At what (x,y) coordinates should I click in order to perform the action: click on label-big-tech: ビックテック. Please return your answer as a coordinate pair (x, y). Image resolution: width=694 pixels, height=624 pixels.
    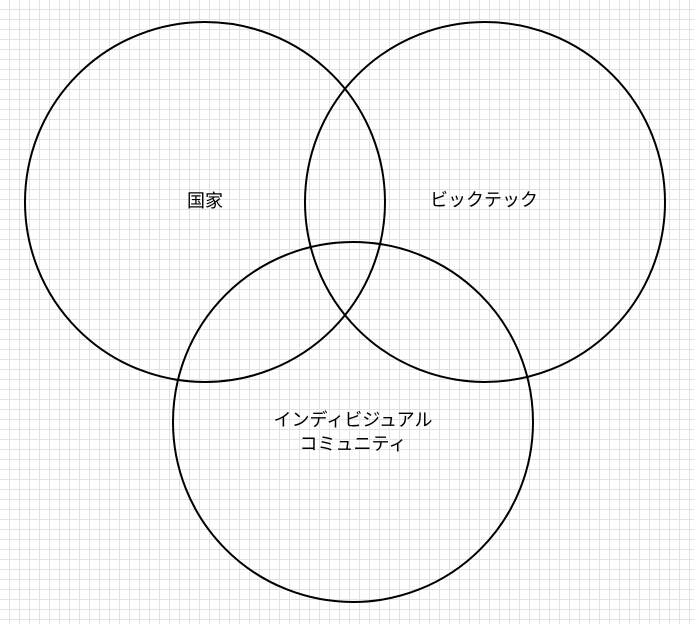
    Looking at the image, I should click on (484, 200).